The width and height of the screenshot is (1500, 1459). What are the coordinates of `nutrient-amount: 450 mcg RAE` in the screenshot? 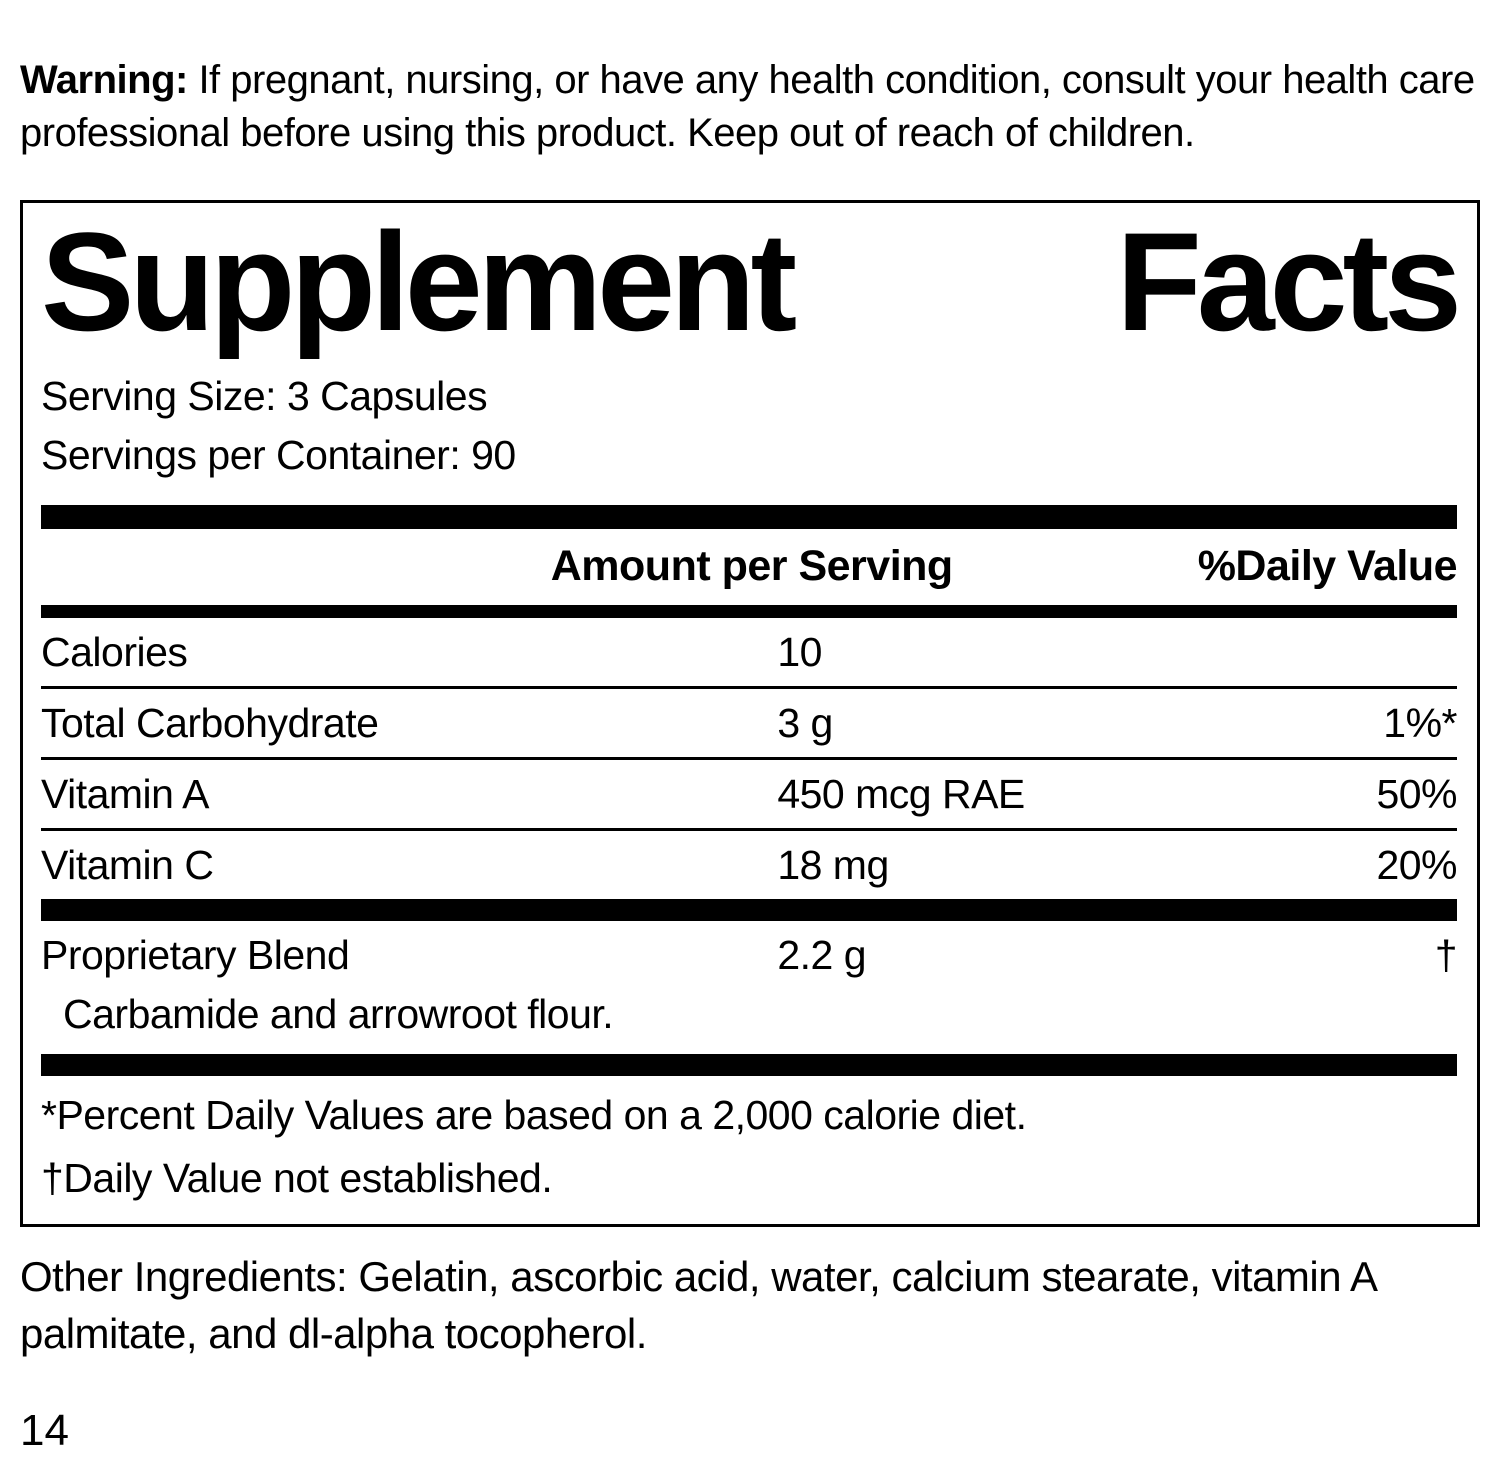 It's located at (901, 794).